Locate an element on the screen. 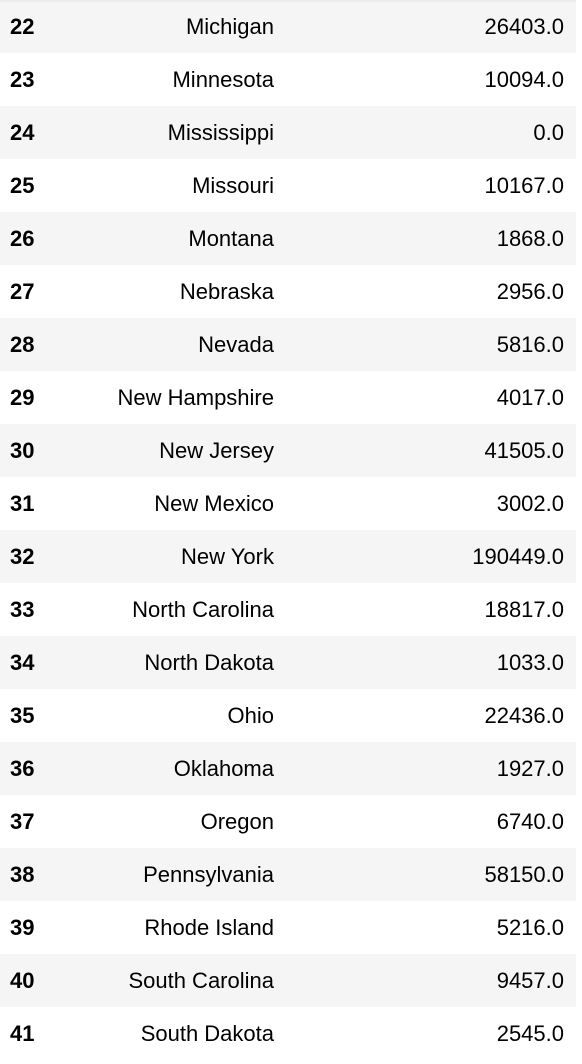 The width and height of the screenshot is (582, 1064). state-cell: Ohio is located at coordinates (250, 715).